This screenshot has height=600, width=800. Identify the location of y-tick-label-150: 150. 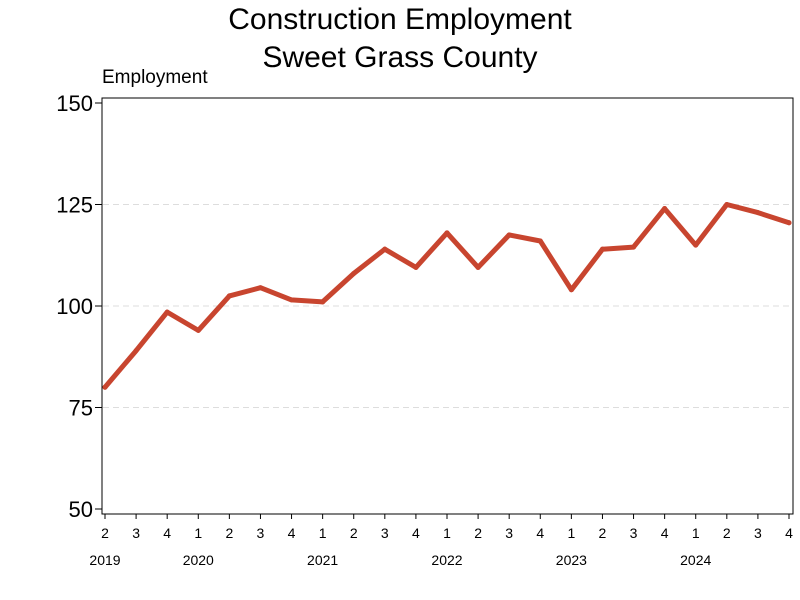
(74, 103).